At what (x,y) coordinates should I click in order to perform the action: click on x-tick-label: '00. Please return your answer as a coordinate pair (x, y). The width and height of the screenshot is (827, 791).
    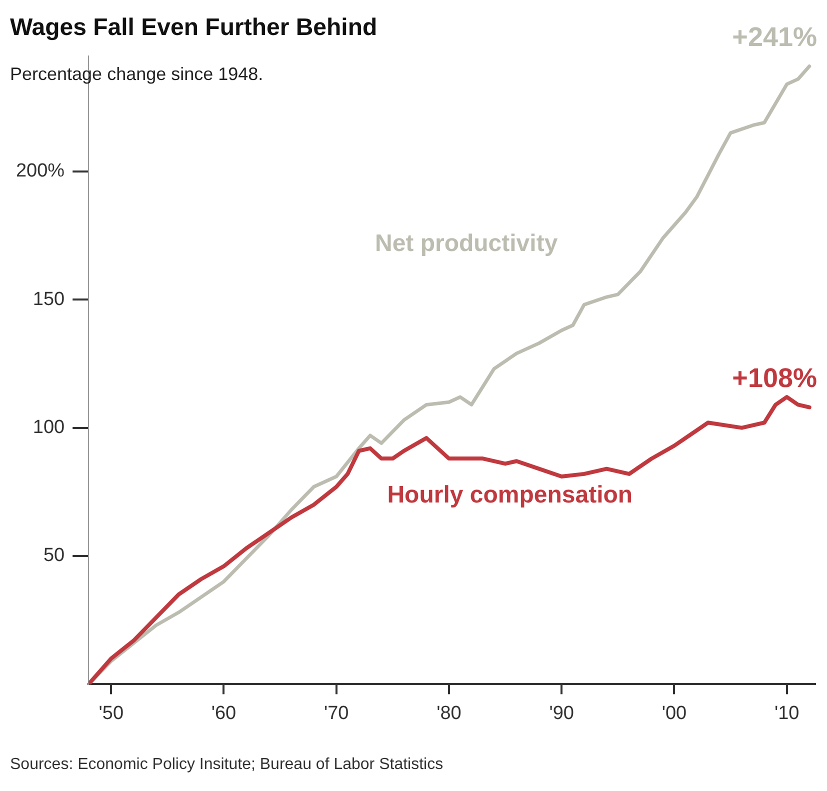
    Looking at the image, I should click on (674, 713).